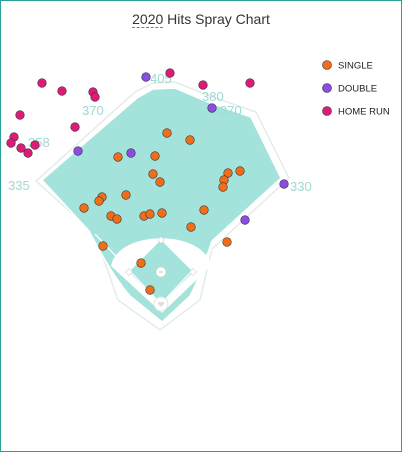 Image resolution: width=402 pixels, height=452 pixels. What do you see at coordinates (327, 65) in the screenshot?
I see `legend-marker-single` at bounding box center [327, 65].